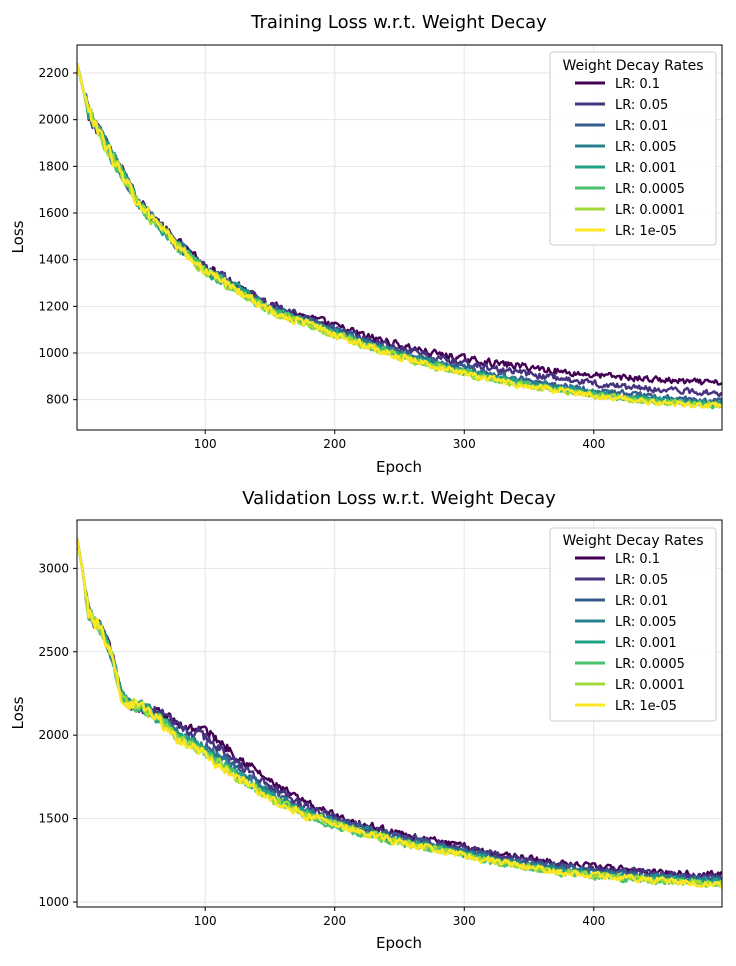  Describe the element at coordinates (53, 260) in the screenshot. I see `y-tick-label: 1400` at that location.